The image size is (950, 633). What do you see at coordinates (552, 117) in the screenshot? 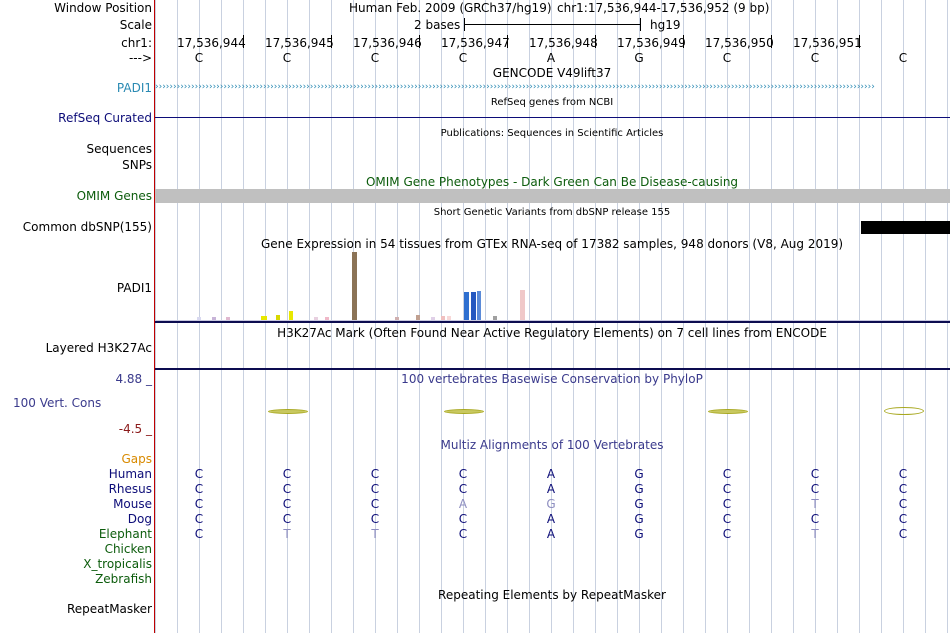
I see `refseq-gene-line` at bounding box center [552, 117].